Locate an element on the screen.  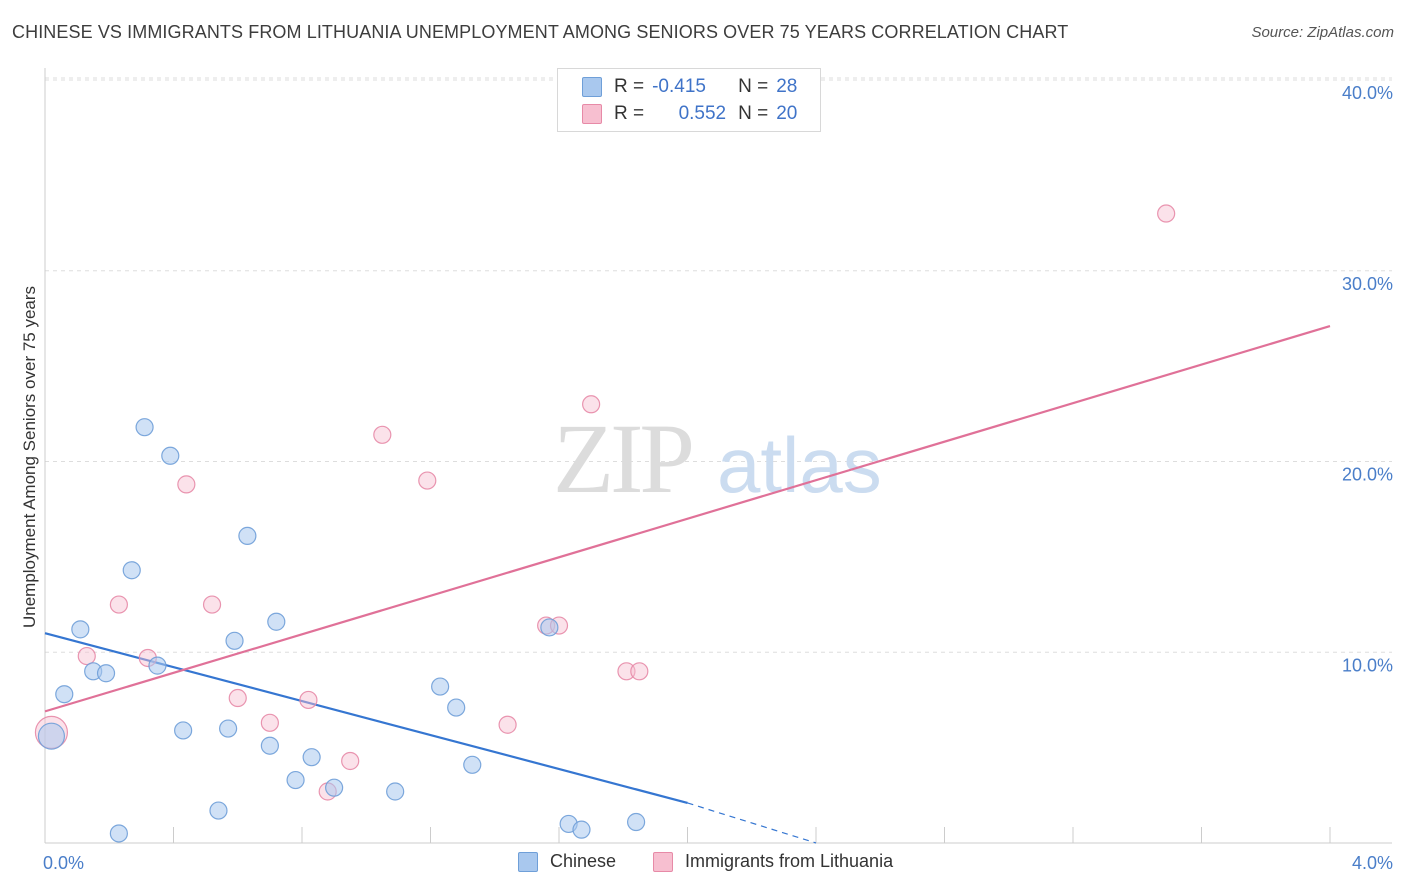
trend-line-chinese-extension is located at coordinates (752, 823).